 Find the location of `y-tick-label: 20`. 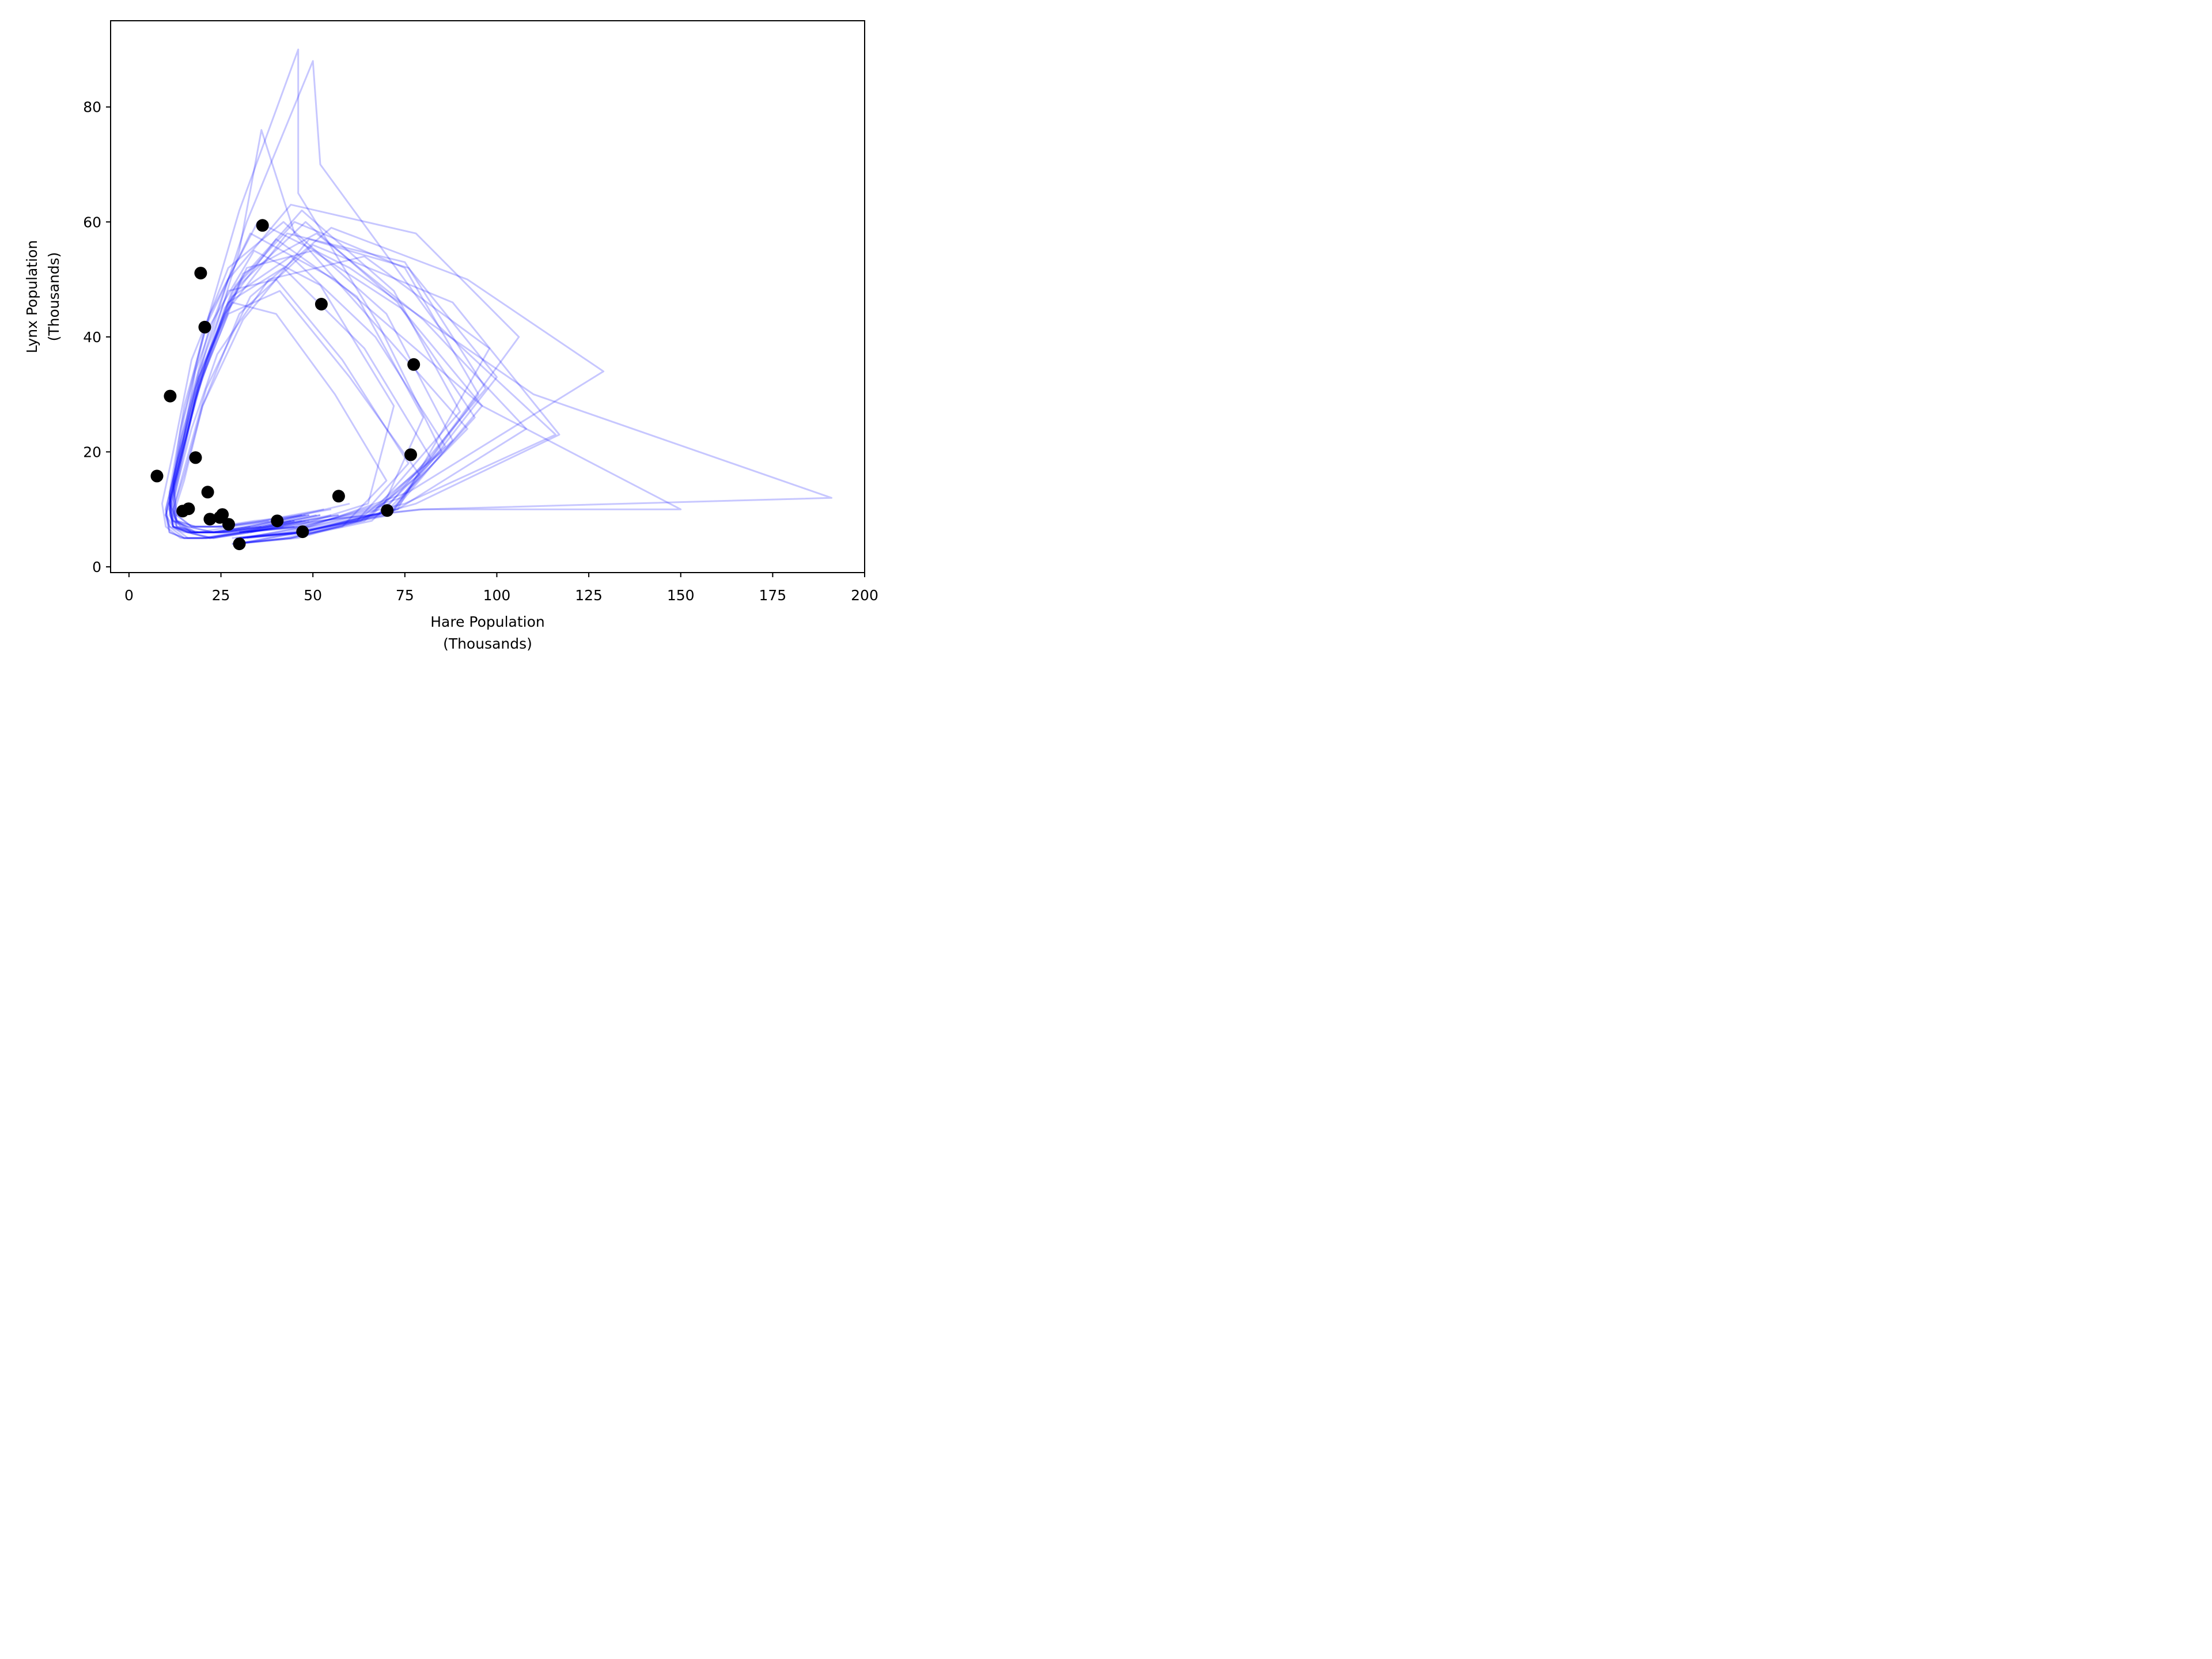

y-tick-label: 20 is located at coordinates (92, 452).